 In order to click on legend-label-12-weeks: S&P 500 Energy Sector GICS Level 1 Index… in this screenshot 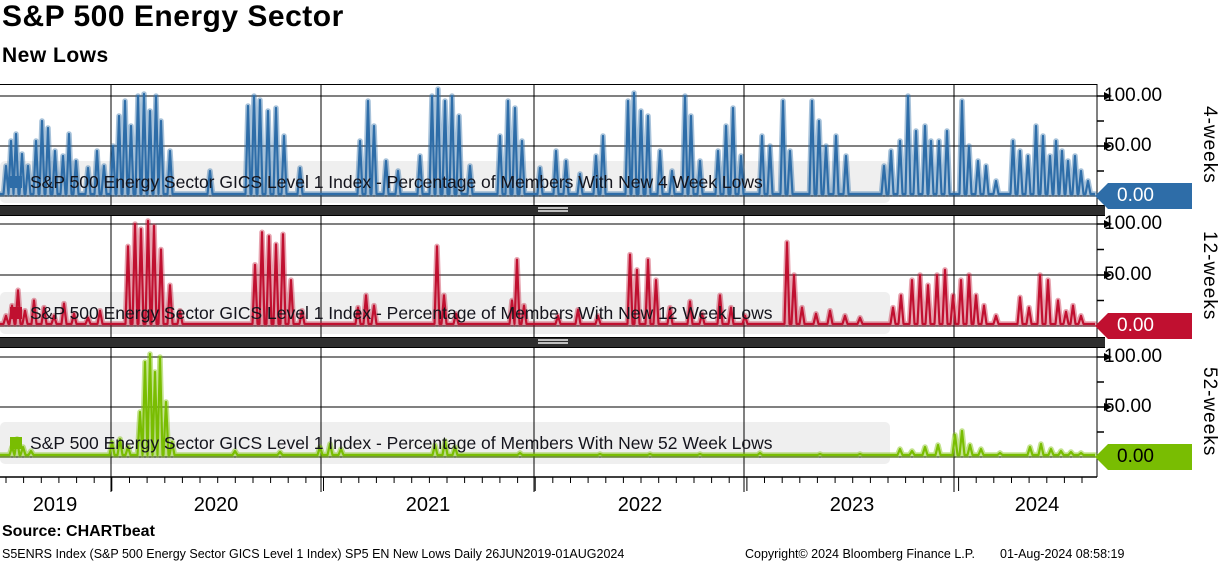, I will do `click(401, 312)`.